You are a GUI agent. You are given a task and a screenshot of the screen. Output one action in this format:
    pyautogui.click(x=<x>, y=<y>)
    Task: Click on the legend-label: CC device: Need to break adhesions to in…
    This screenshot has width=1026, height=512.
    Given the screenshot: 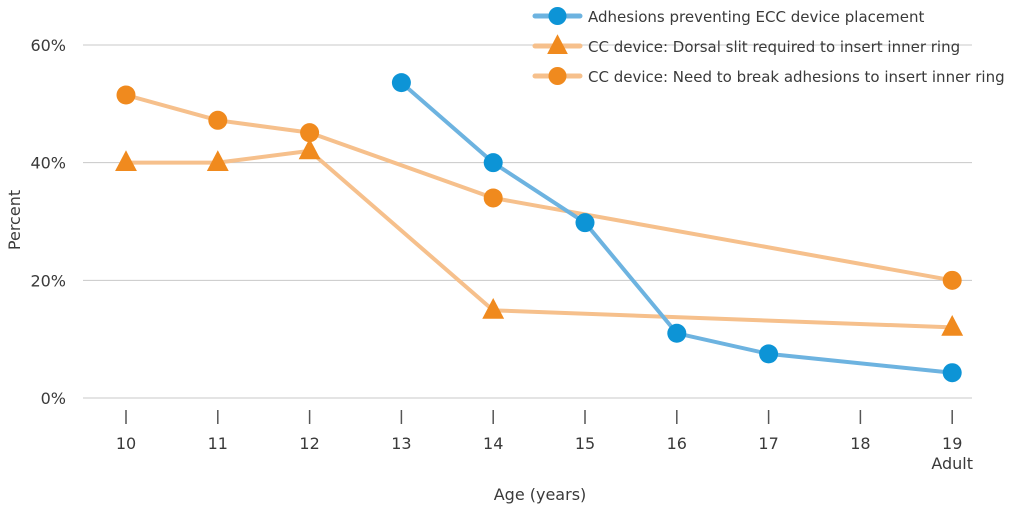 What is the action you would take?
    pyautogui.click(x=796, y=77)
    